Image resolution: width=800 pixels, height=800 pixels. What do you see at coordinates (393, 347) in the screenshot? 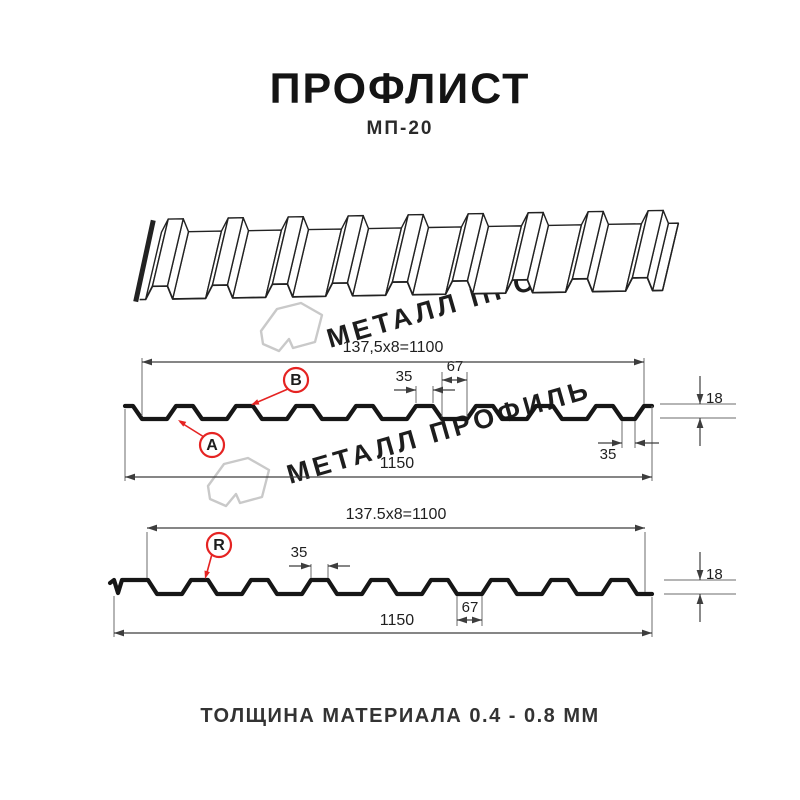
I see `dim-label-top-pitch: 137,5x8=1100` at bounding box center [393, 347].